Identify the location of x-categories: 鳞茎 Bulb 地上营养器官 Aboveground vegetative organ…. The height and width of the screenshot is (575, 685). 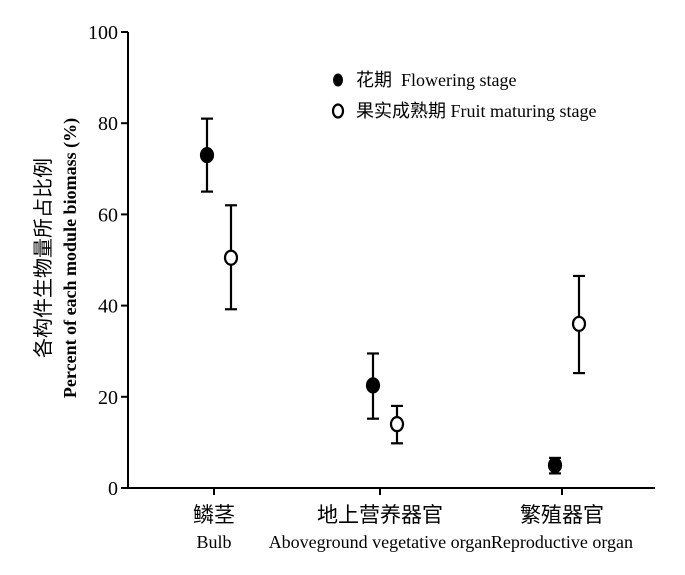
(413, 520).